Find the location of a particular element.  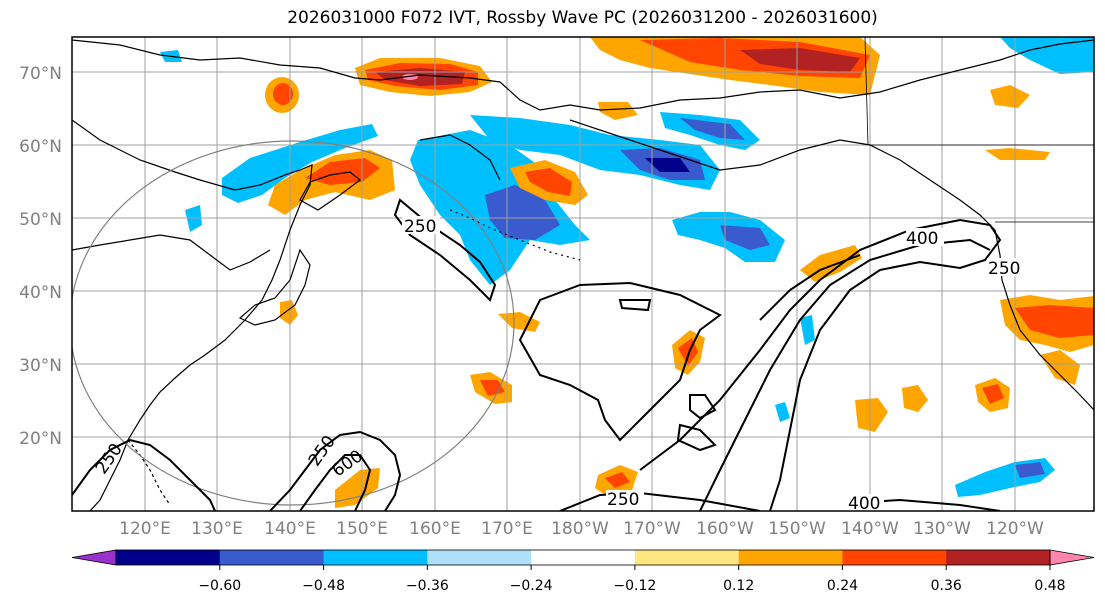

longitude-label: 170°E is located at coordinates (507, 529).